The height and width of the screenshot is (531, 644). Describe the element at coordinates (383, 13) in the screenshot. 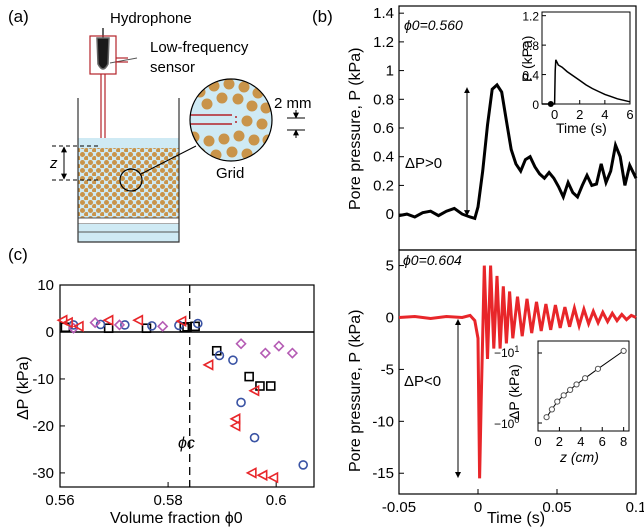

I see `y-tick-label: 1.4` at that location.